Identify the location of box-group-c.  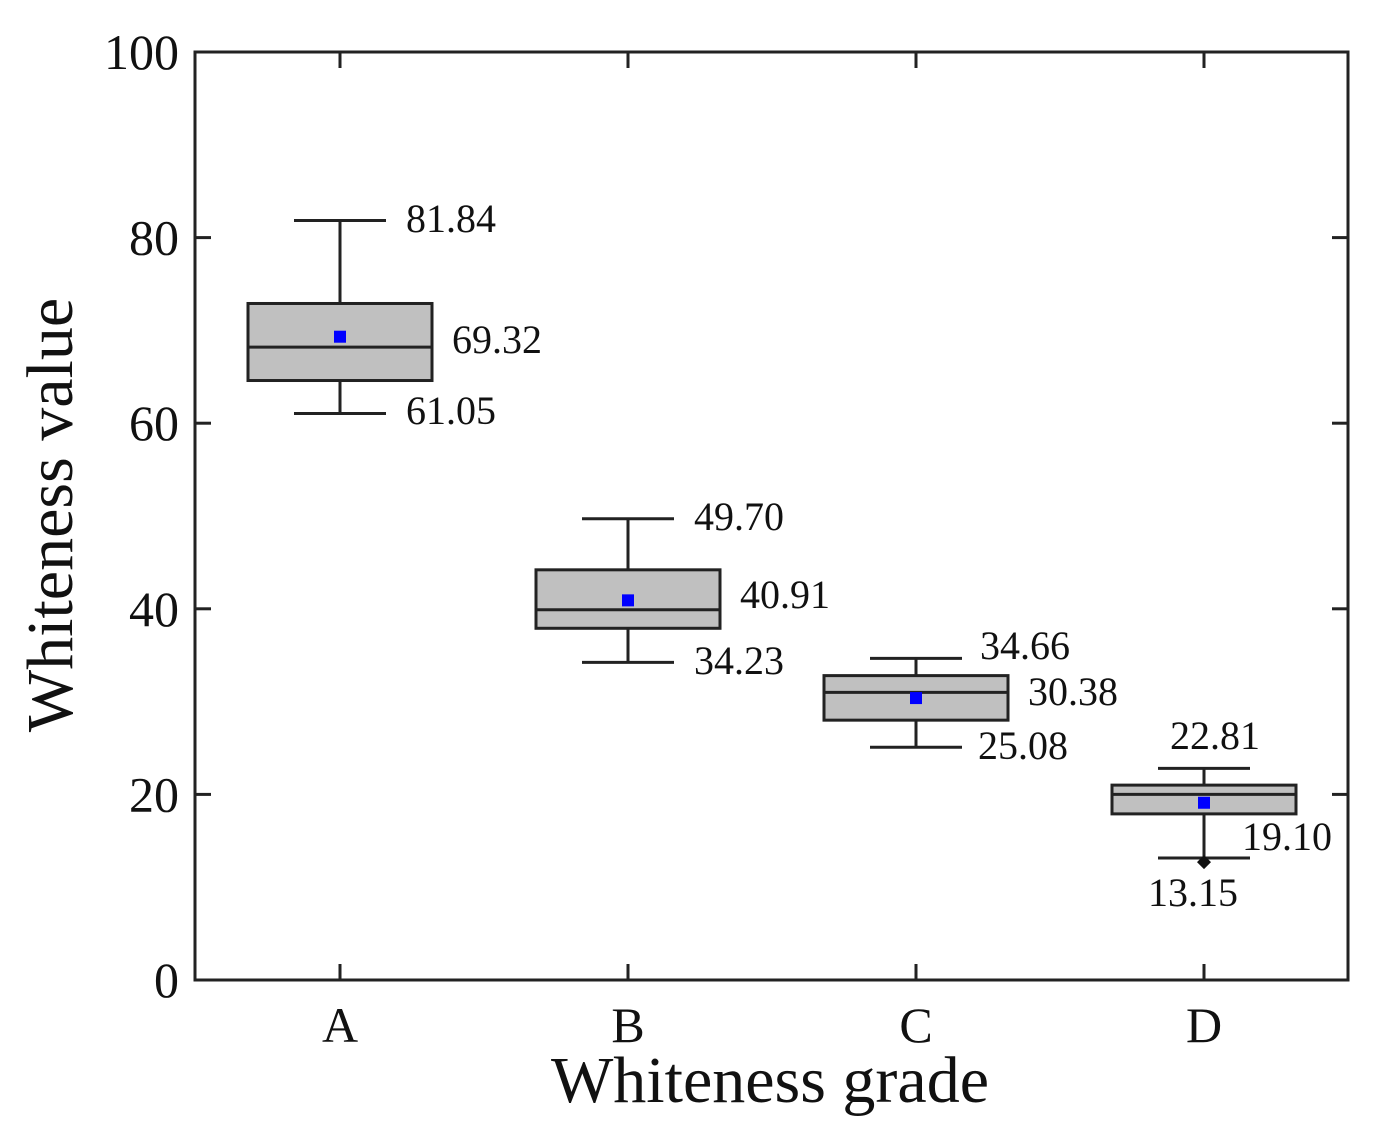
(916, 702).